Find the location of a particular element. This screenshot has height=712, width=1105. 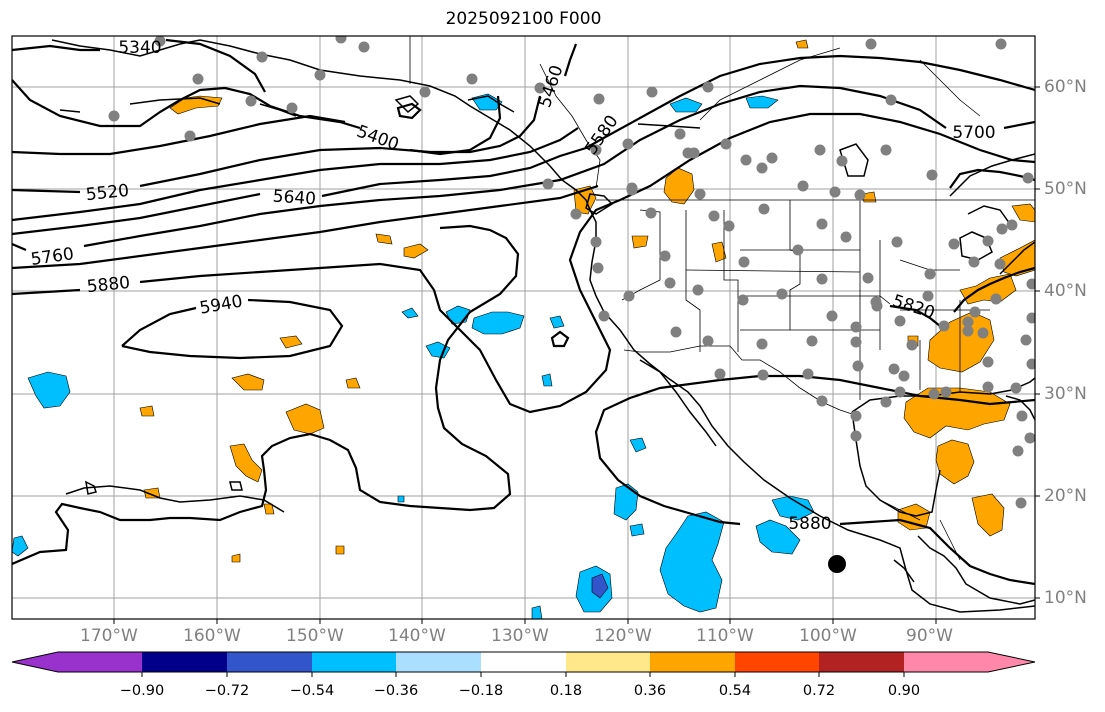

colorbar-tick-label: 0.36 is located at coordinates (650, 691).